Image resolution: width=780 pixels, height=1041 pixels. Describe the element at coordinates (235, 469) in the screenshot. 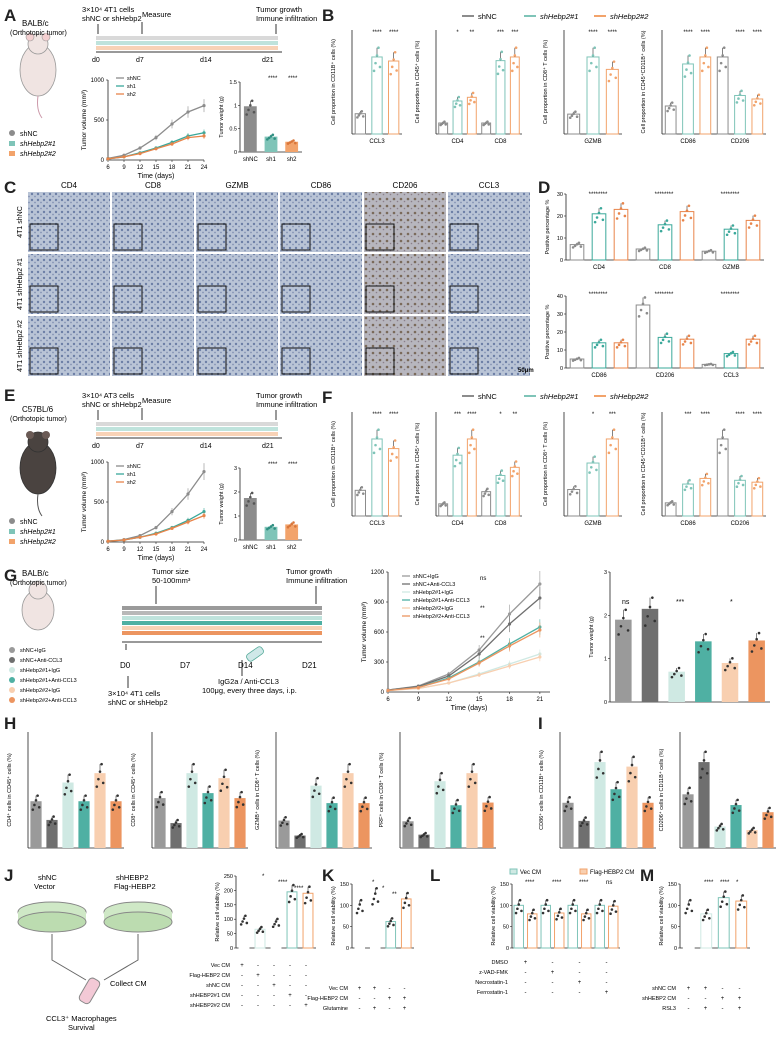

I see `y-tick-label: 3` at that location.